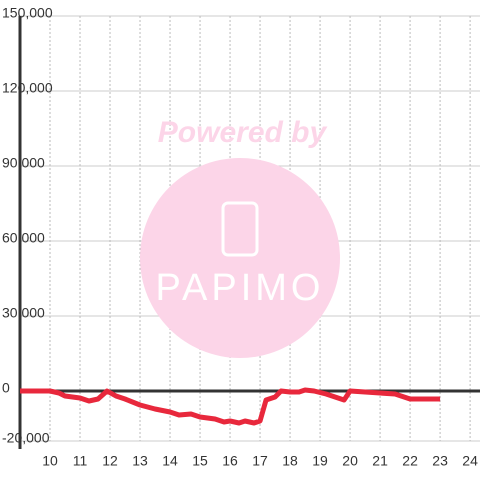  What do you see at coordinates (27, 88) in the screenshot?
I see `y-tick-label: 120,000` at bounding box center [27, 88].